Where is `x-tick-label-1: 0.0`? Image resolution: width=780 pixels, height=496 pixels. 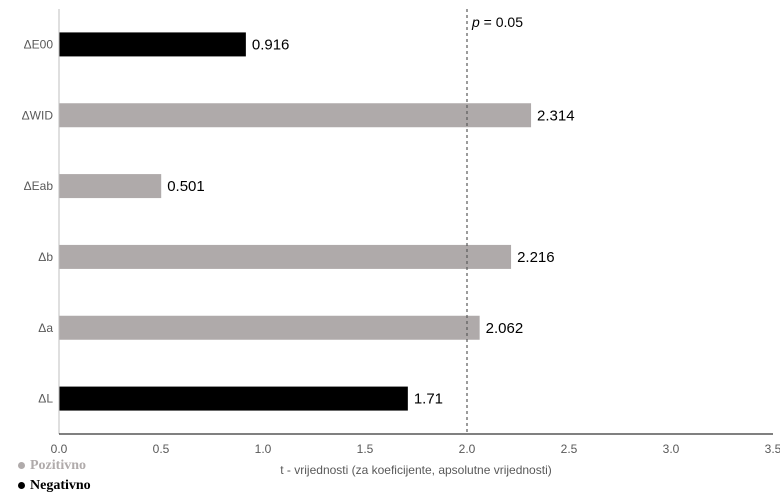 x-tick-label-1: 0.0 is located at coordinates (59, 449).